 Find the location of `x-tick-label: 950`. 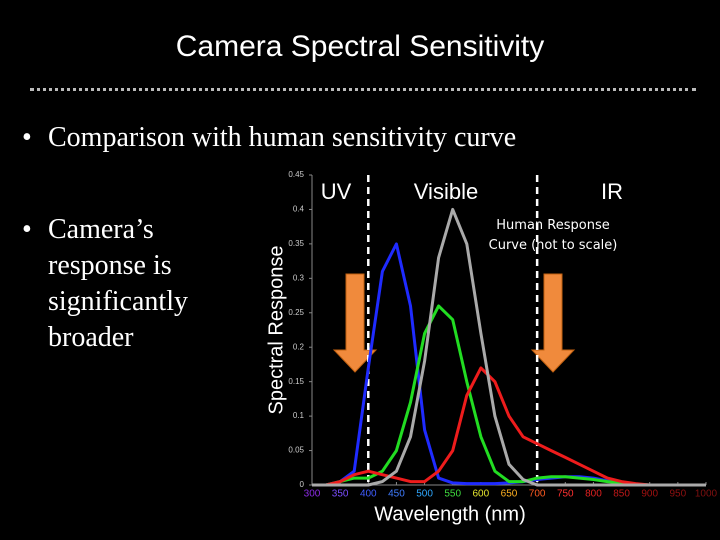

x-tick-label: 950 is located at coordinates (678, 494).